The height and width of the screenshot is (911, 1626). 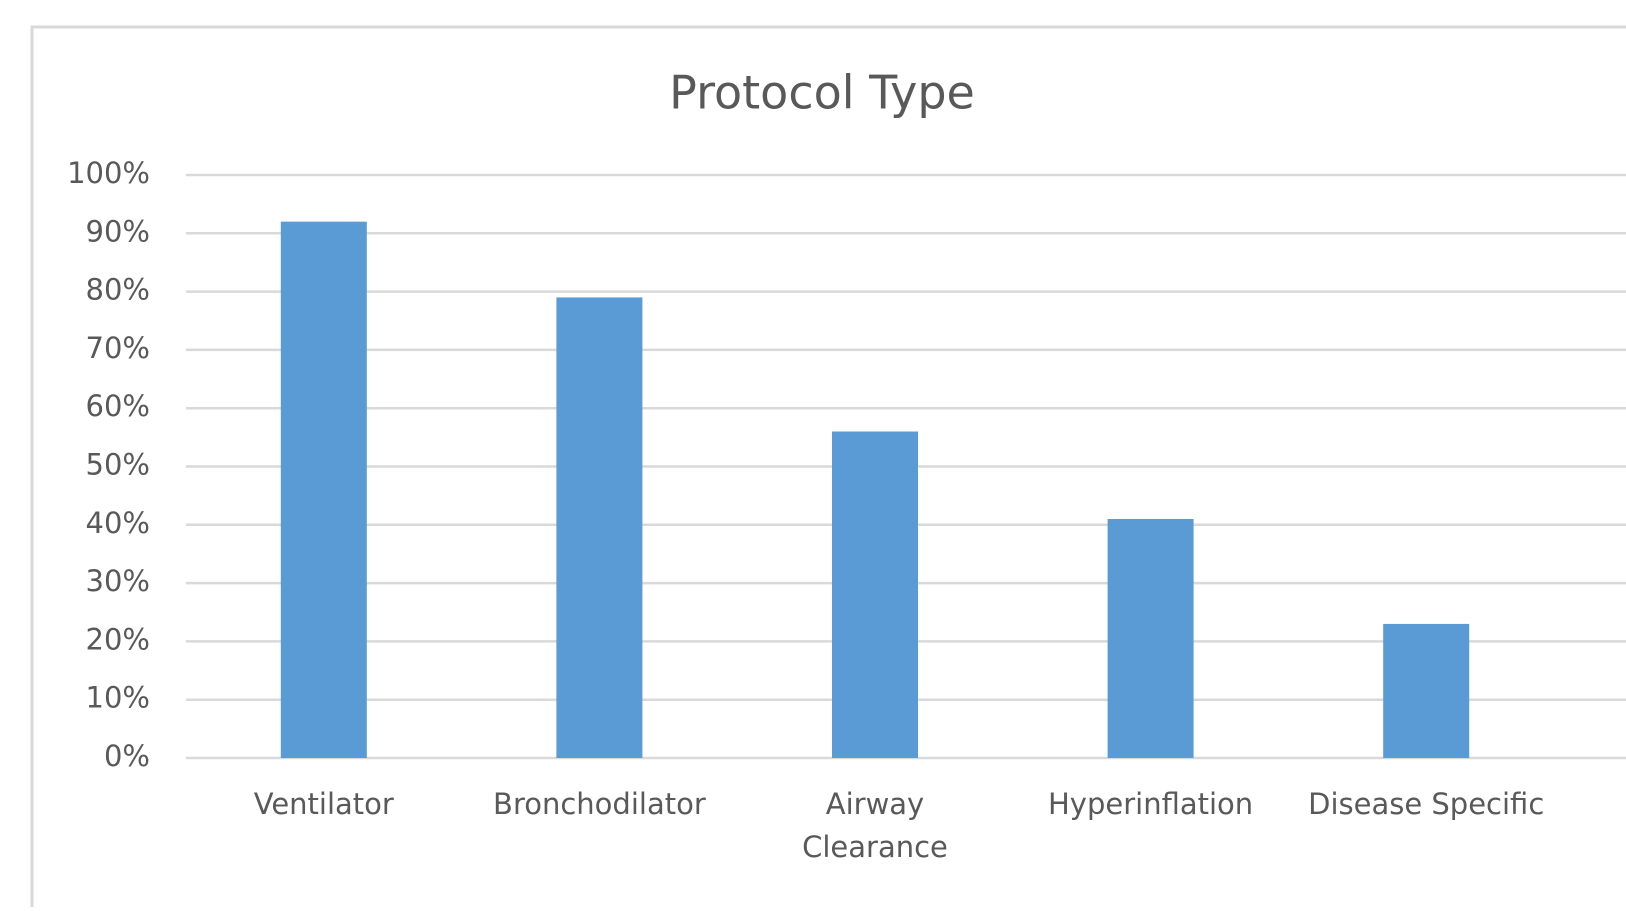 What do you see at coordinates (324, 804) in the screenshot?
I see `x-tick-label: Ventilator` at bounding box center [324, 804].